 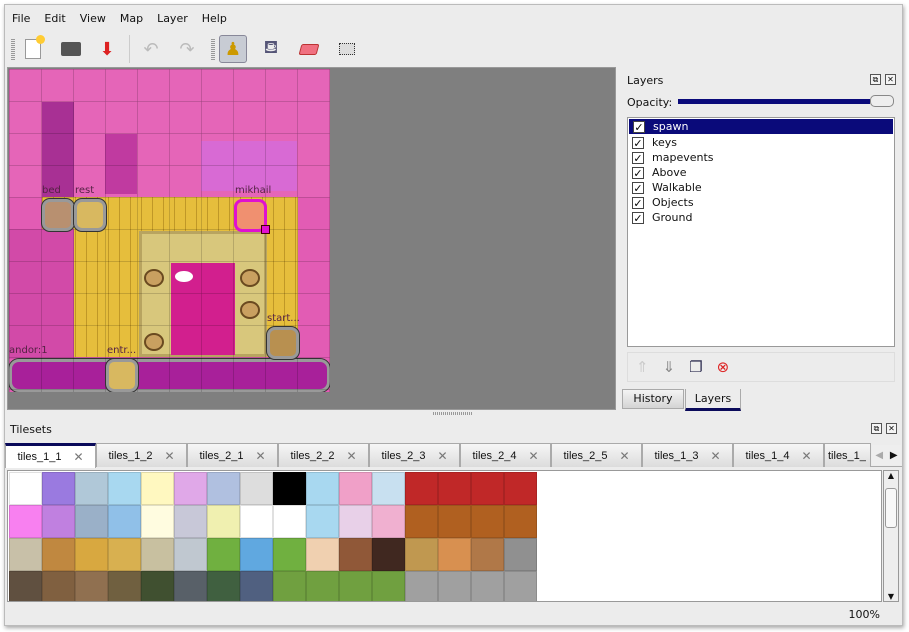 What do you see at coordinates (107, 49) in the screenshot?
I see `save-icon: ⬇` at bounding box center [107, 49].